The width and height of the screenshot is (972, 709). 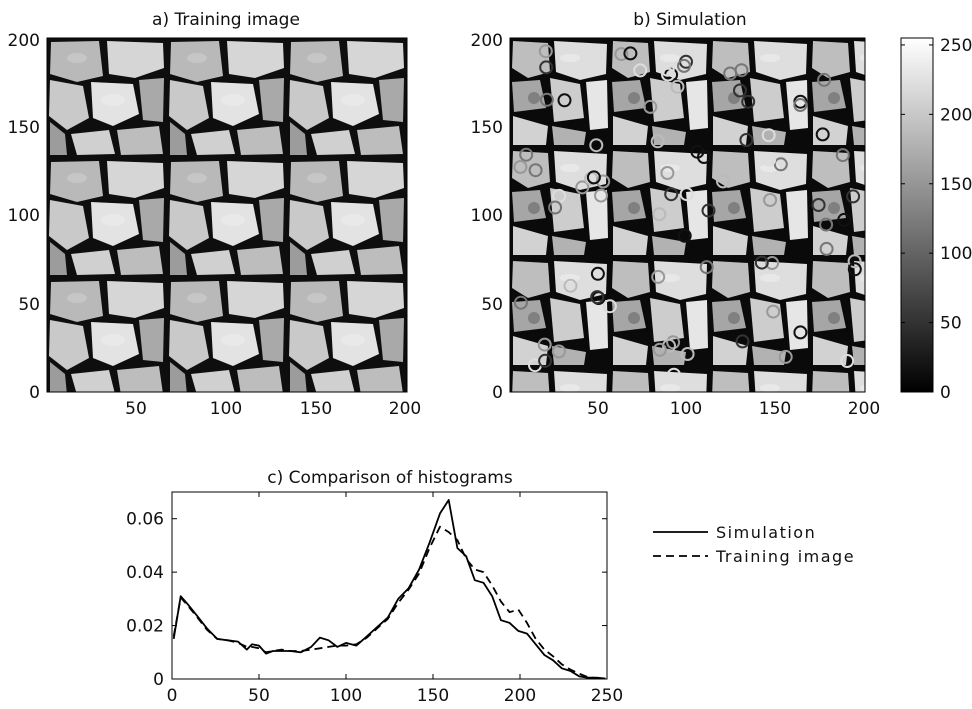 I want to click on hist-x-tick-label: 50, so click(x=259, y=696).